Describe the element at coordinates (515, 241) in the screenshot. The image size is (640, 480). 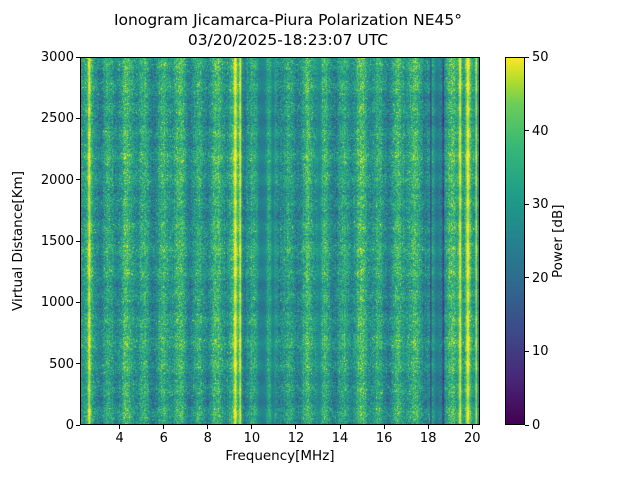
I see `colorbar-gradient` at that location.